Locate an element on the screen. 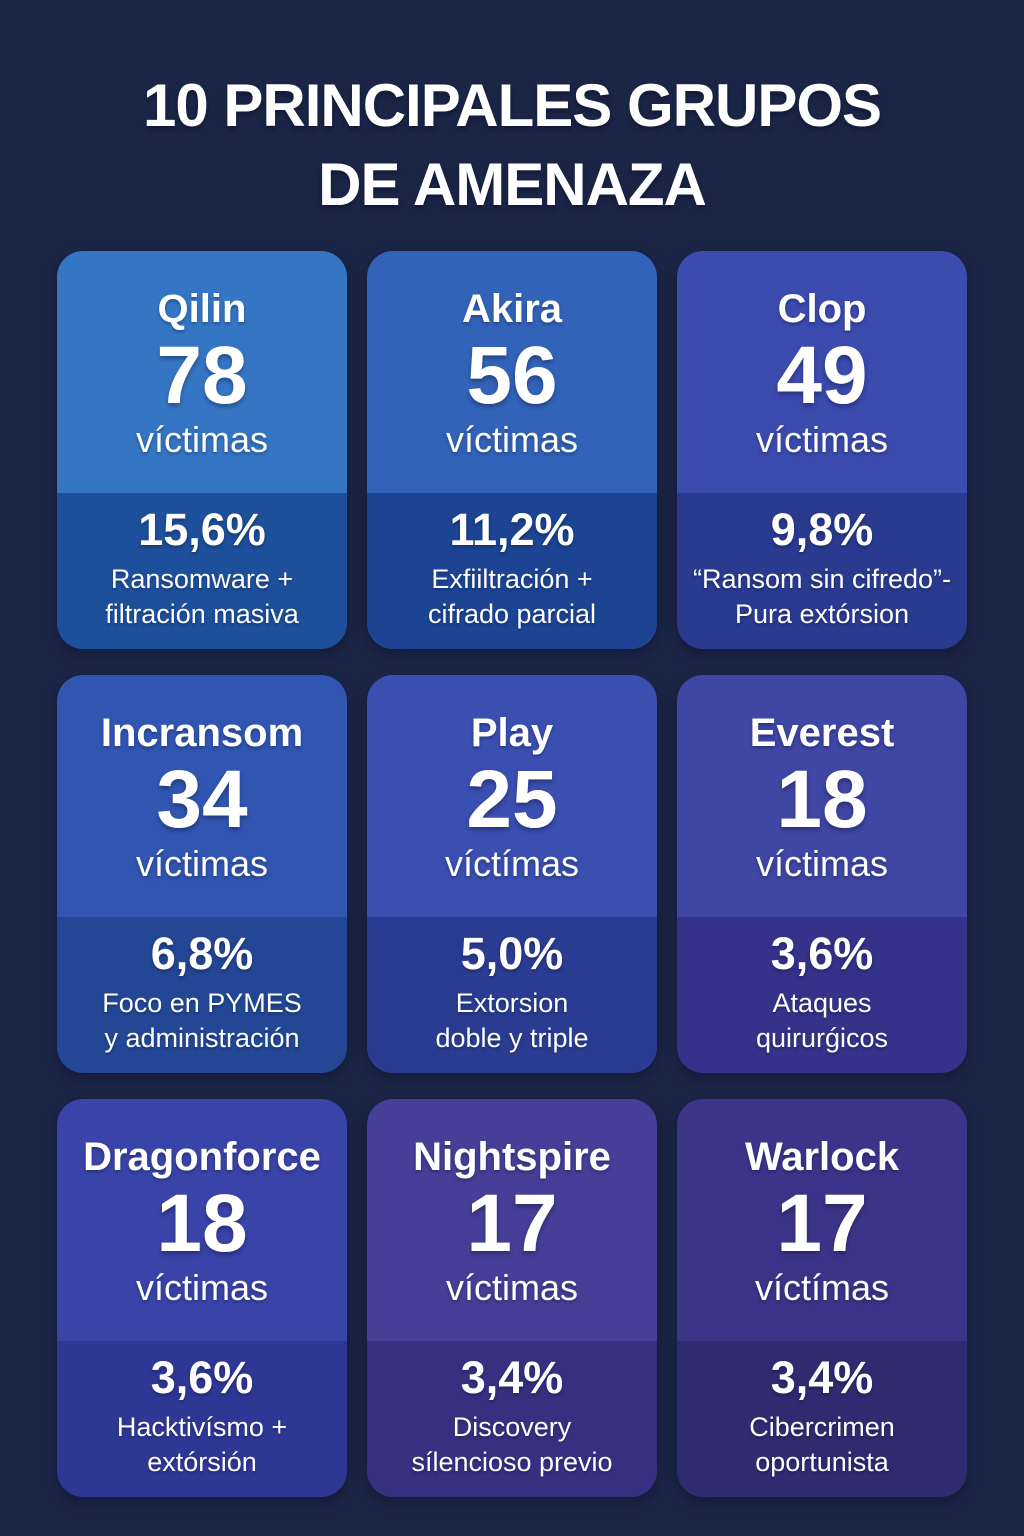  card-bottom-section: 5,0% Extorsion doble y triple is located at coordinates (512, 995).